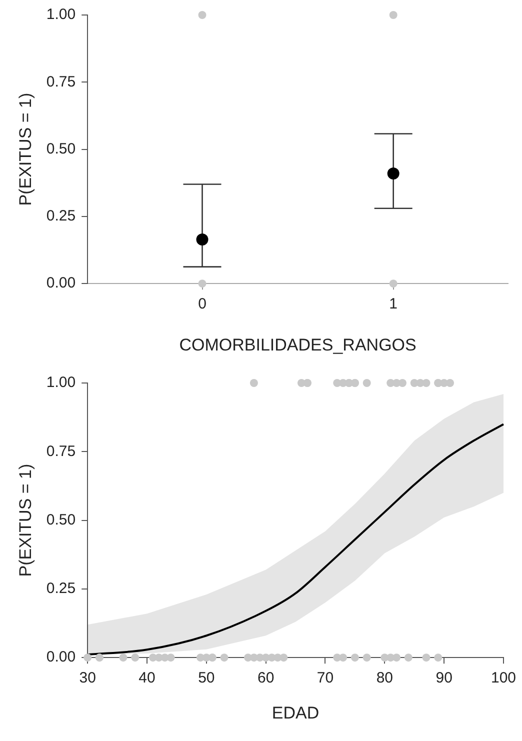 This screenshot has width=522, height=741. Describe the element at coordinates (297, 344) in the screenshot. I see `x-axis-title: COMORBILIDADES_RANGOS` at that location.